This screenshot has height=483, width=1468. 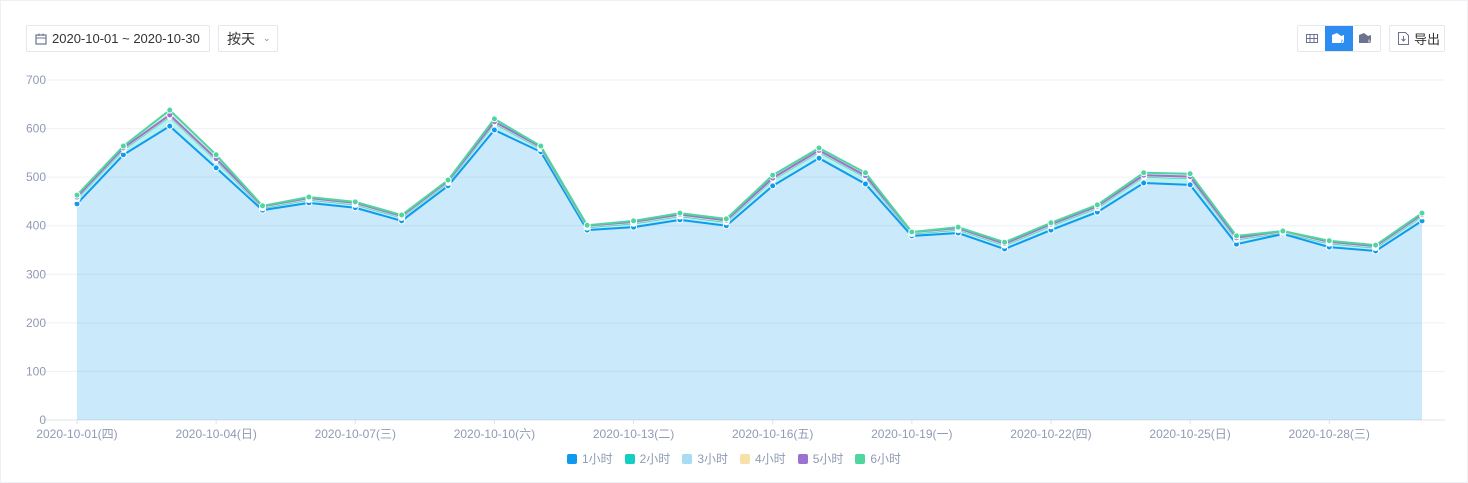 I want to click on date-range-picker: 2020-10-01 ~ 2020-10-30, so click(x=118, y=38).